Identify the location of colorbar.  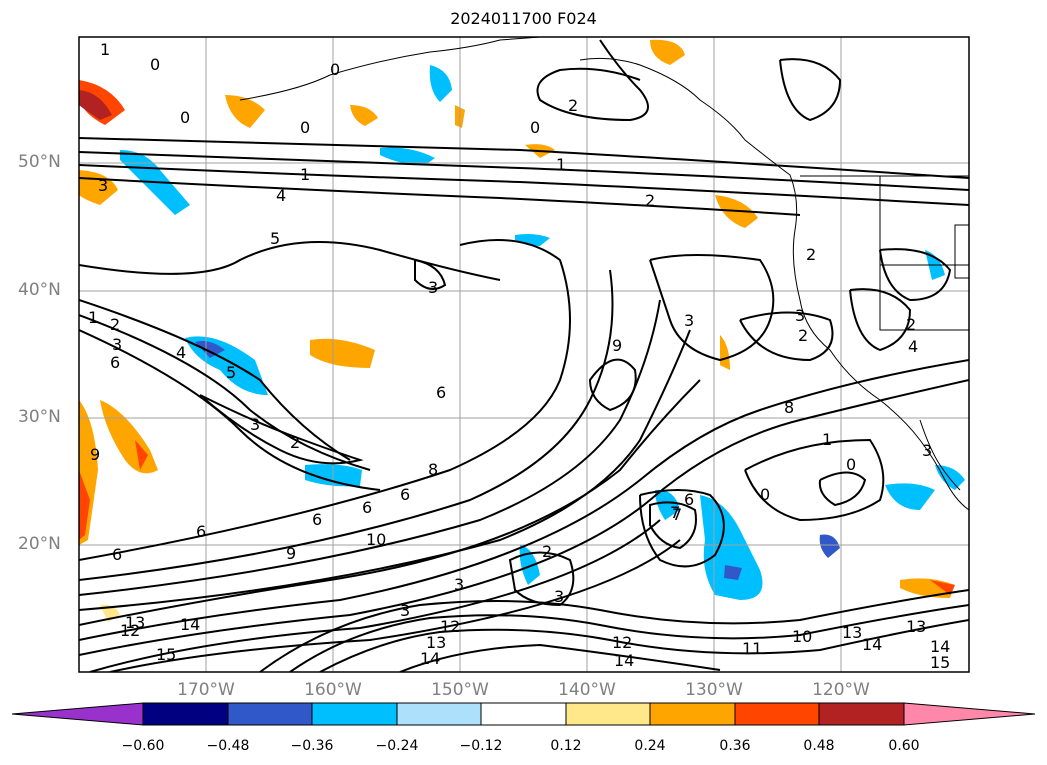
(523, 714).